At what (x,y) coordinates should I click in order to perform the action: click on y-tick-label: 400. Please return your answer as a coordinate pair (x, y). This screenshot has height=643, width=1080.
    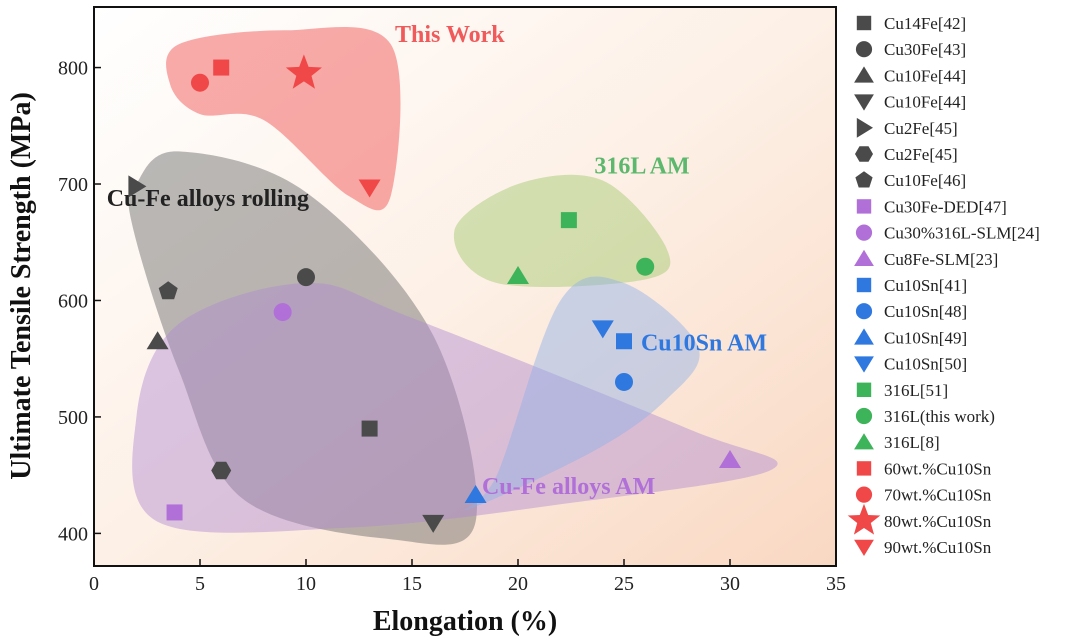
    Looking at the image, I should click on (73, 534).